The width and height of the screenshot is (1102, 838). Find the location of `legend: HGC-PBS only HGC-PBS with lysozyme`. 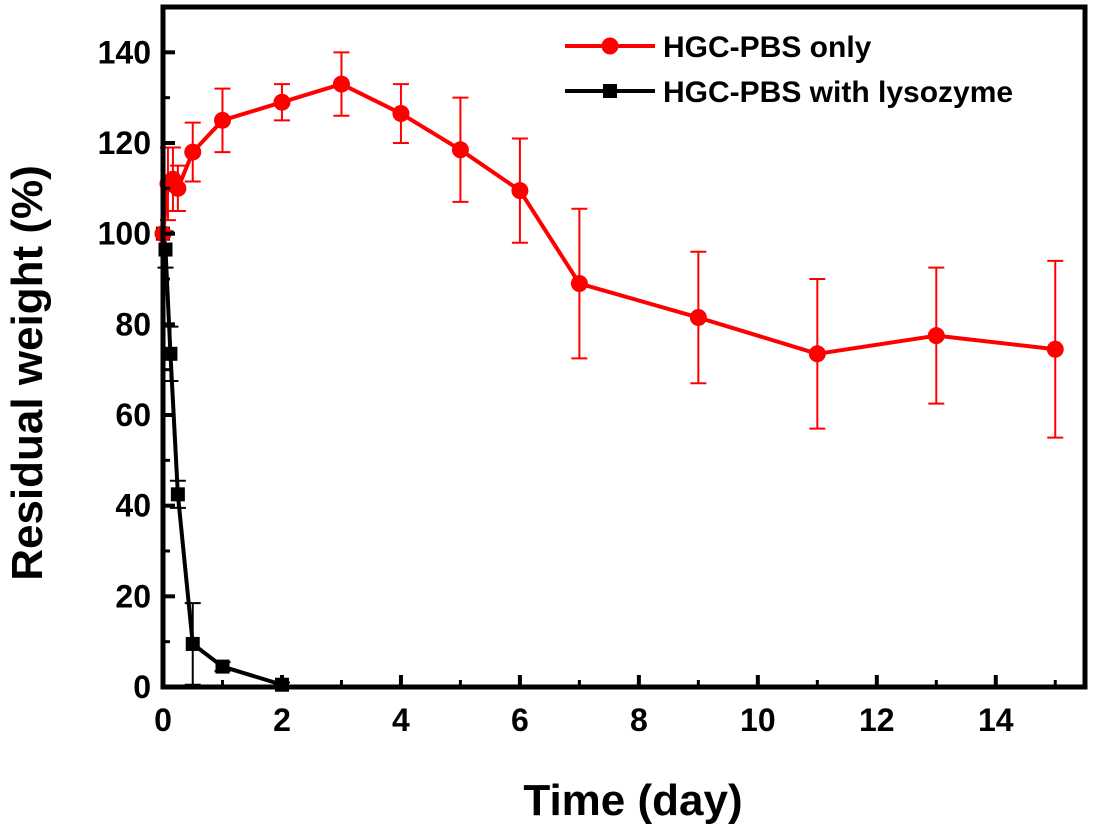

legend: HGC-PBS only HGC-PBS with lysozyme is located at coordinates (789, 70).